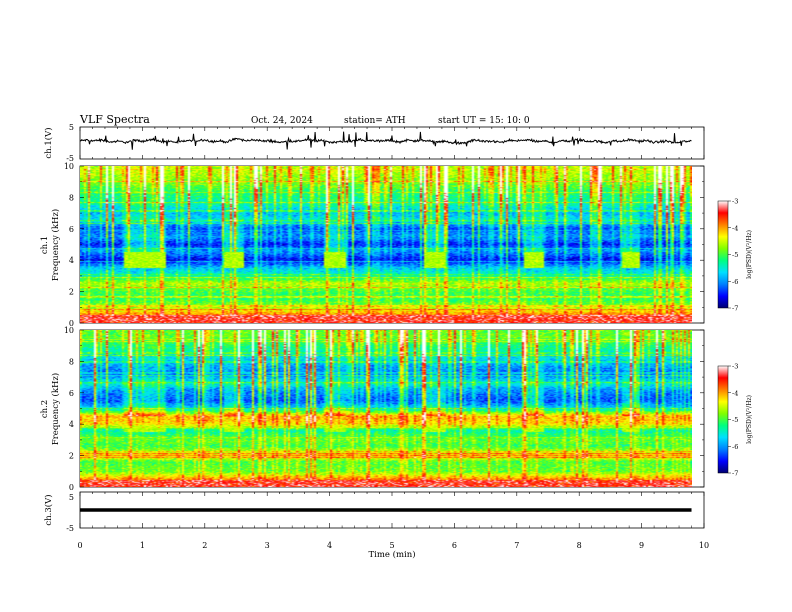 The width and height of the screenshot is (792, 612). What do you see at coordinates (55, 245) in the screenshot?
I see `ch1-frequency-label: Frequency (kHz)` at bounding box center [55, 245].